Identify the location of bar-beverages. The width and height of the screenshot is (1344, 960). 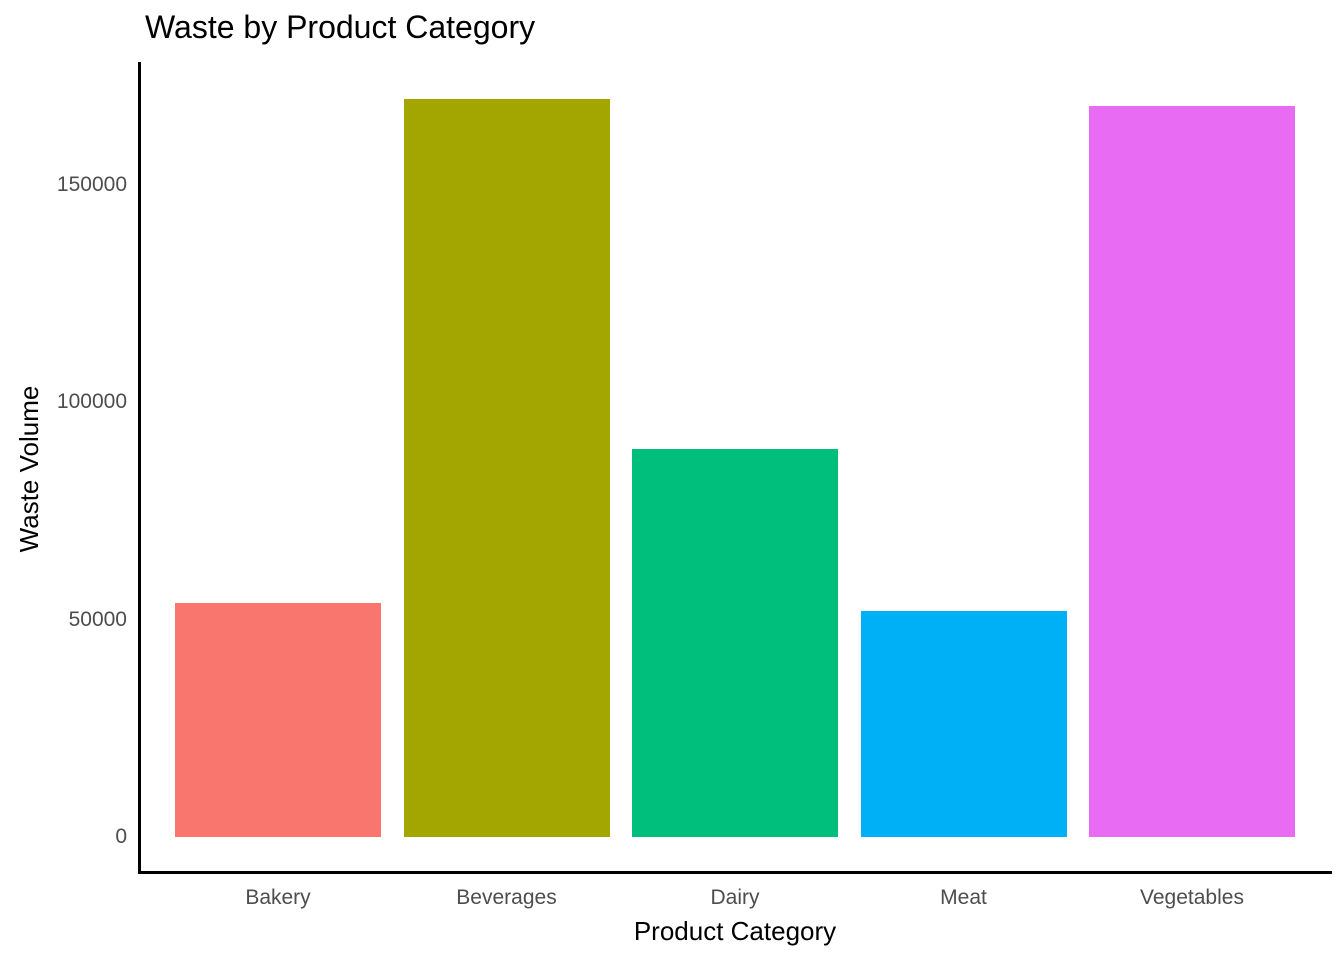
(506, 467).